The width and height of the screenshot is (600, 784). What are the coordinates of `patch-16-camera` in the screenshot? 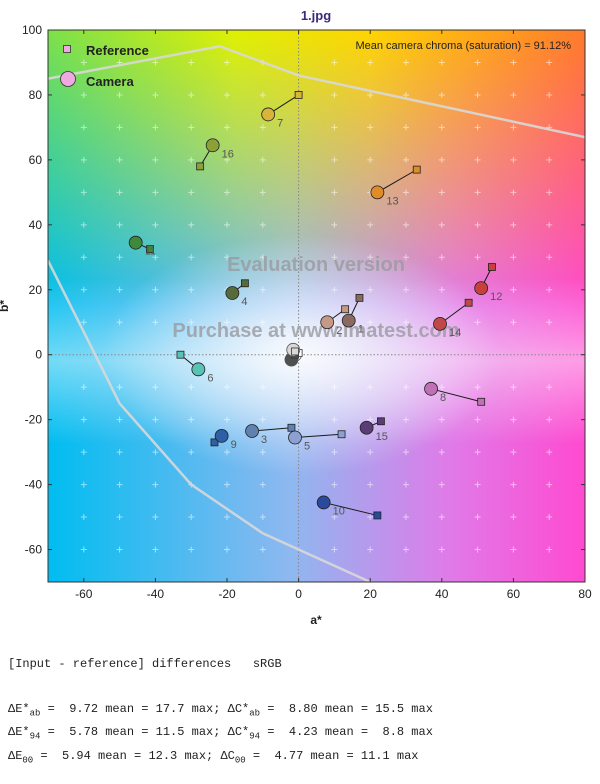 It's located at (212, 145).